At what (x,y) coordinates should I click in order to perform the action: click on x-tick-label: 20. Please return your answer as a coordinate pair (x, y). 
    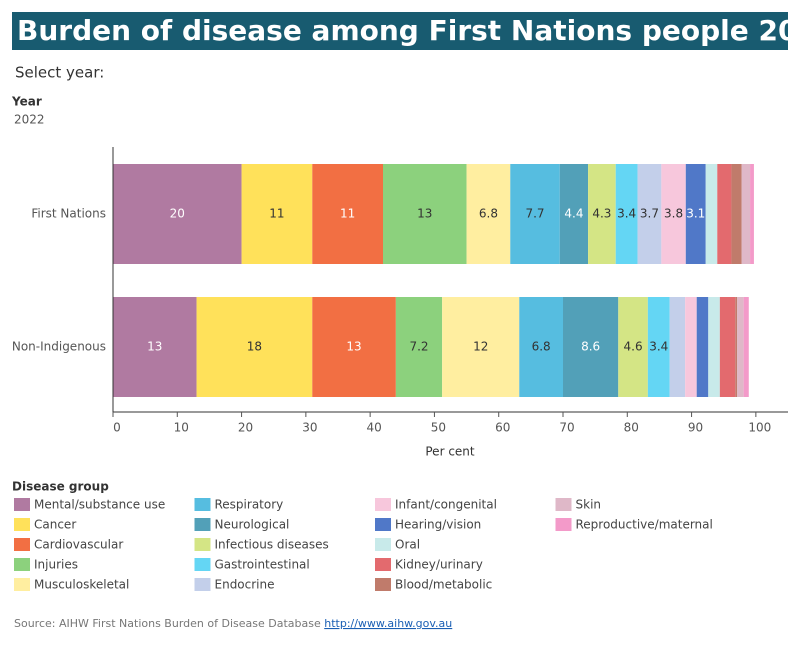
    Looking at the image, I should click on (245, 428).